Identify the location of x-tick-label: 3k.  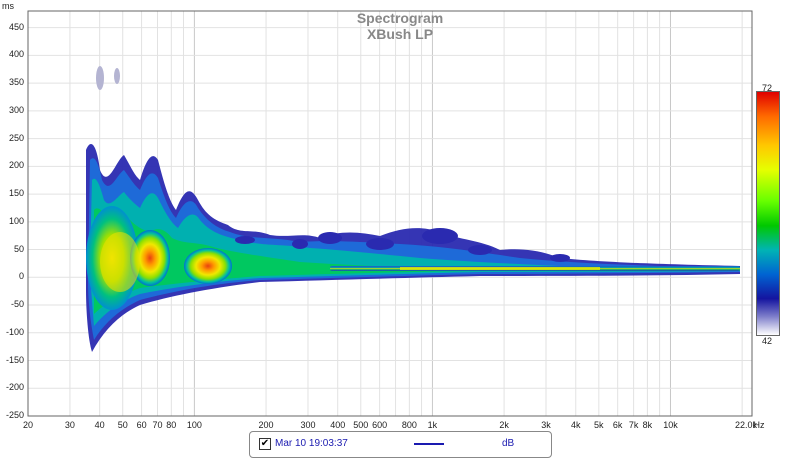
(546, 425).